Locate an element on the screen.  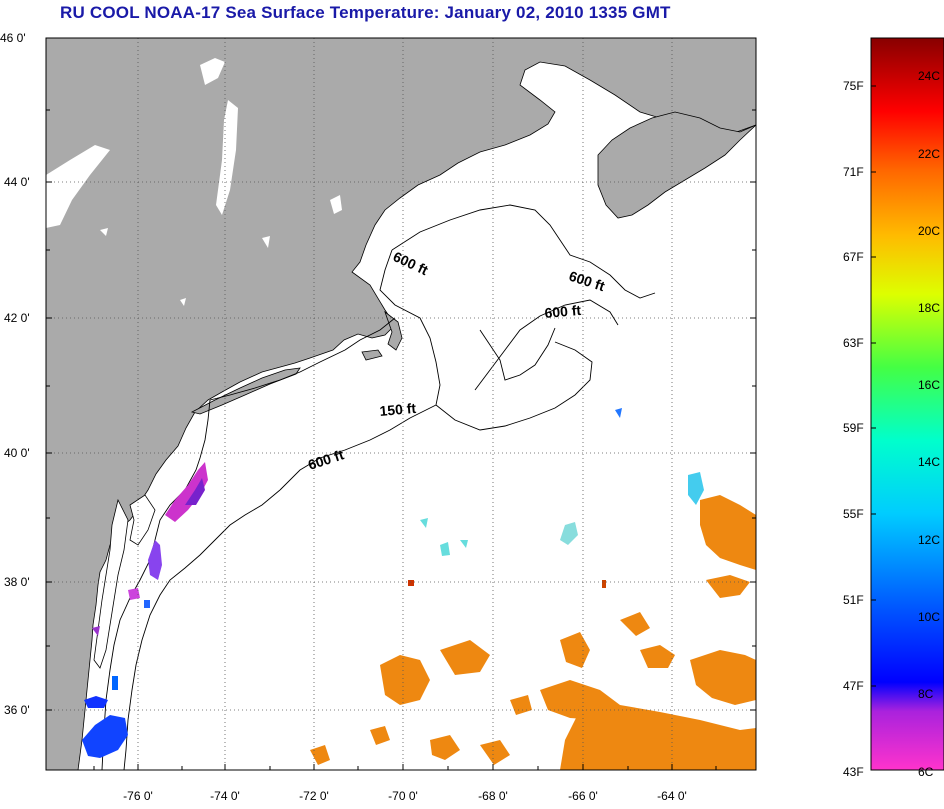
lon-label: -68 0' is located at coordinates (493, 796).